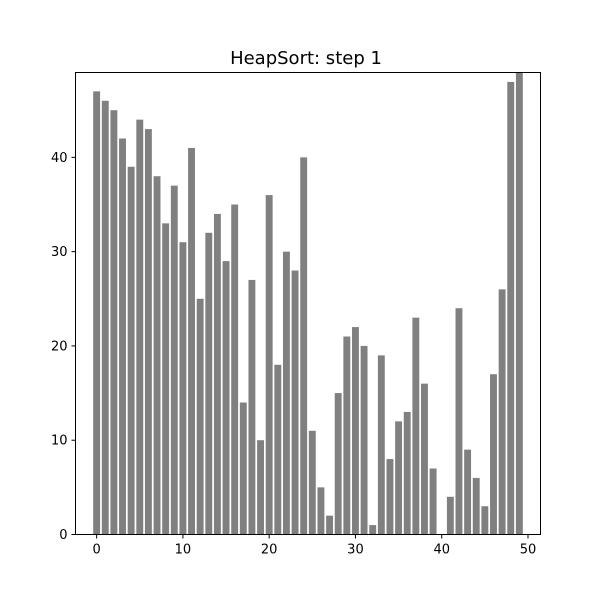  I want to click on y-tick-label-40: 40, so click(59, 158).